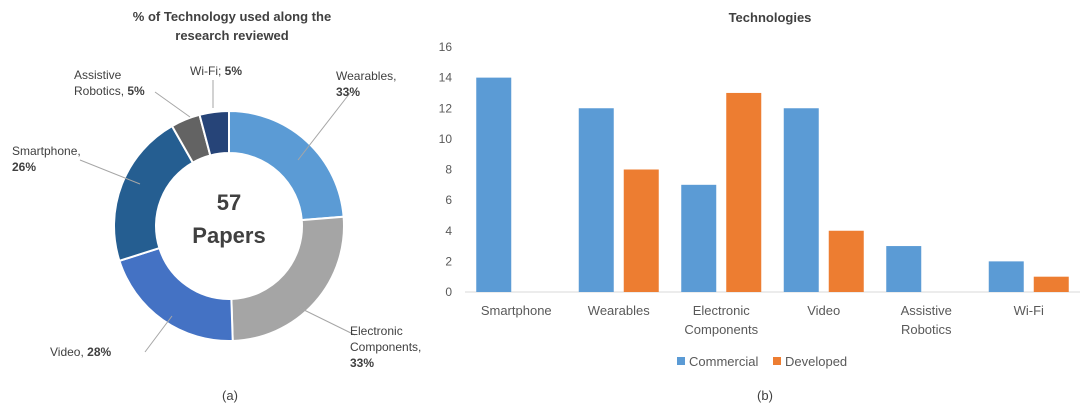  Describe the element at coordinates (448, 231) in the screenshot. I see `y-tick-label: 4` at that location.